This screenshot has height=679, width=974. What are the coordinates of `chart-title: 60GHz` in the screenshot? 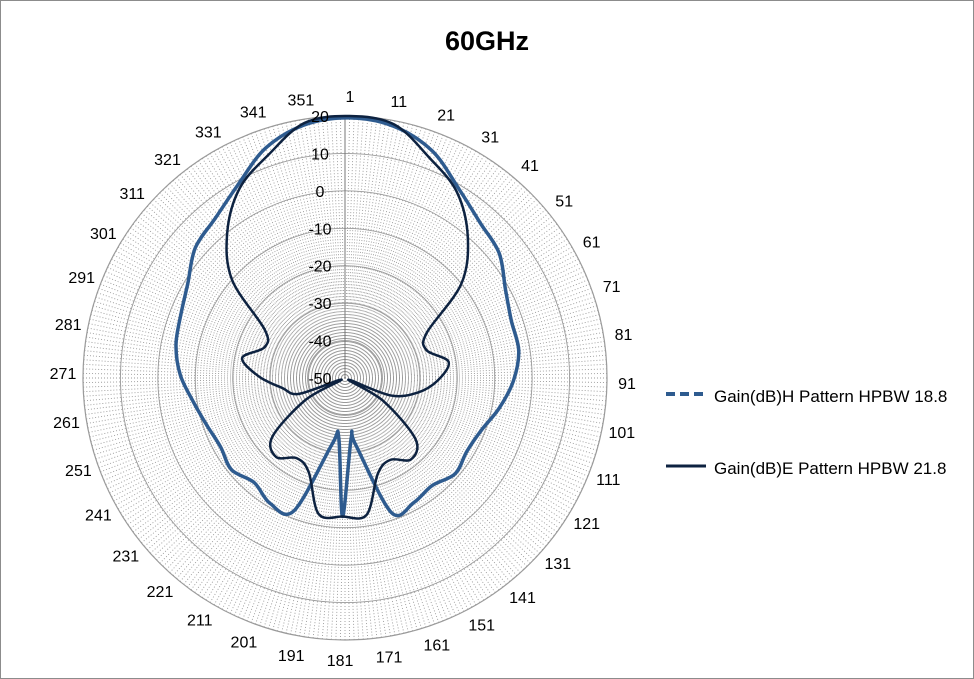 It's located at (487, 41).